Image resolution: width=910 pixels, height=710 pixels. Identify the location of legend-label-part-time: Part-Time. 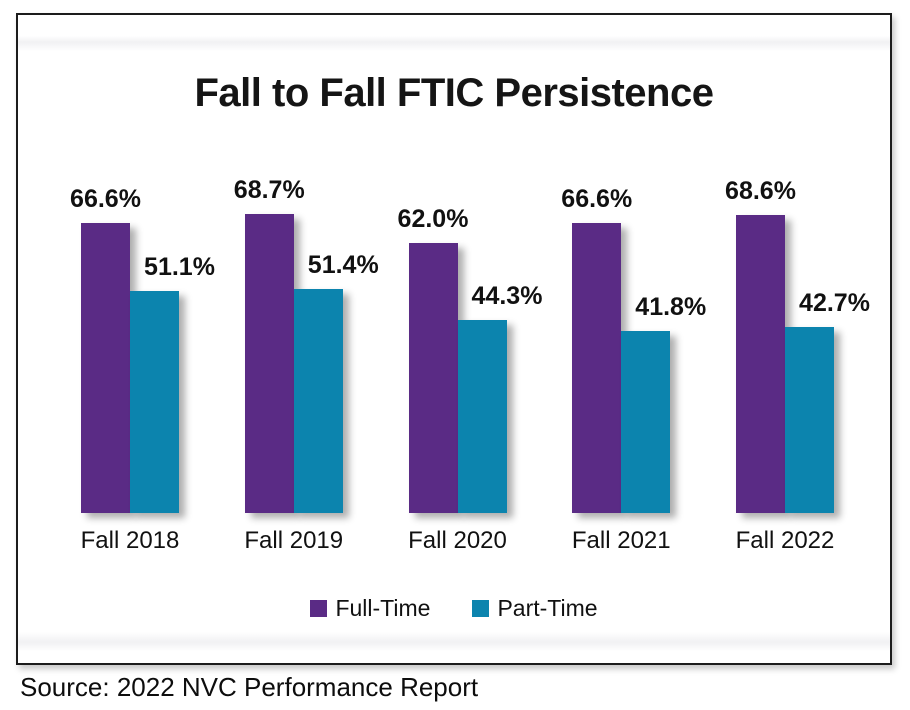
(547, 608).